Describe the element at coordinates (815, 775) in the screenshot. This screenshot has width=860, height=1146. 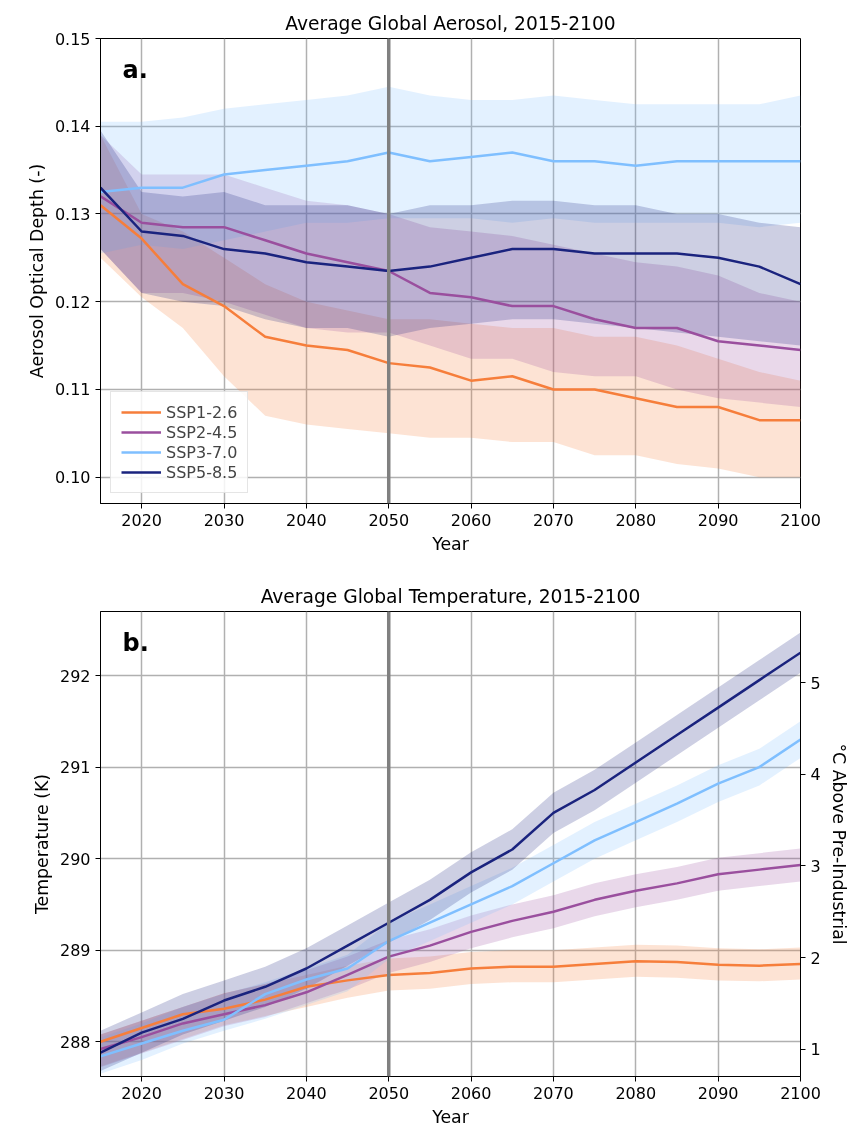
I see `y2-tick-label: 4` at that location.